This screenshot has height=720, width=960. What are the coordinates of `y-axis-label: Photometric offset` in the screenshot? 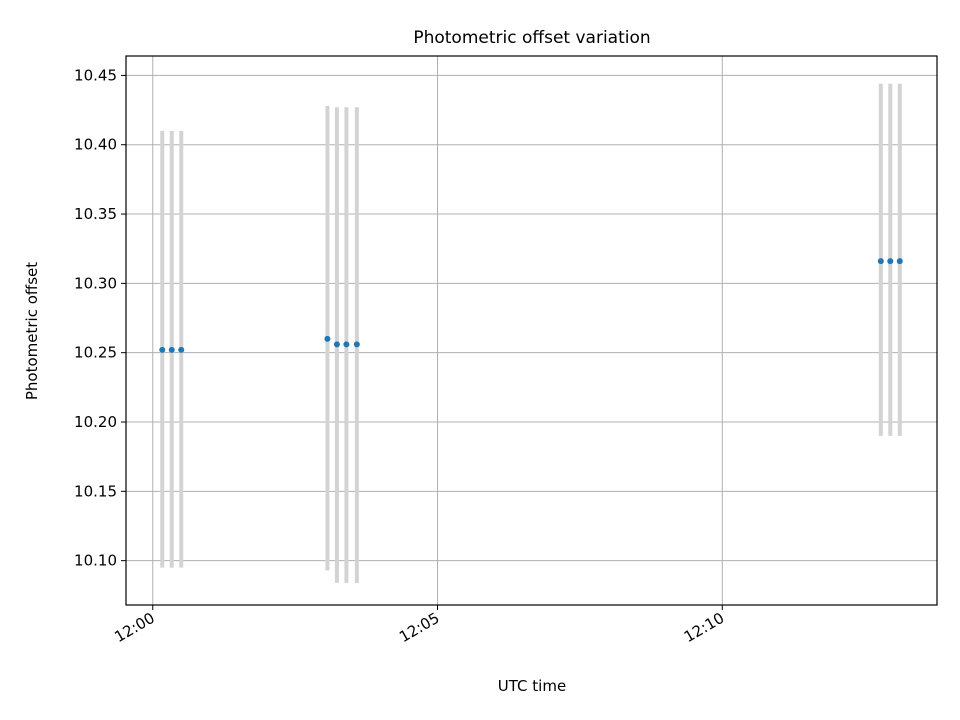 It's located at (32, 331).